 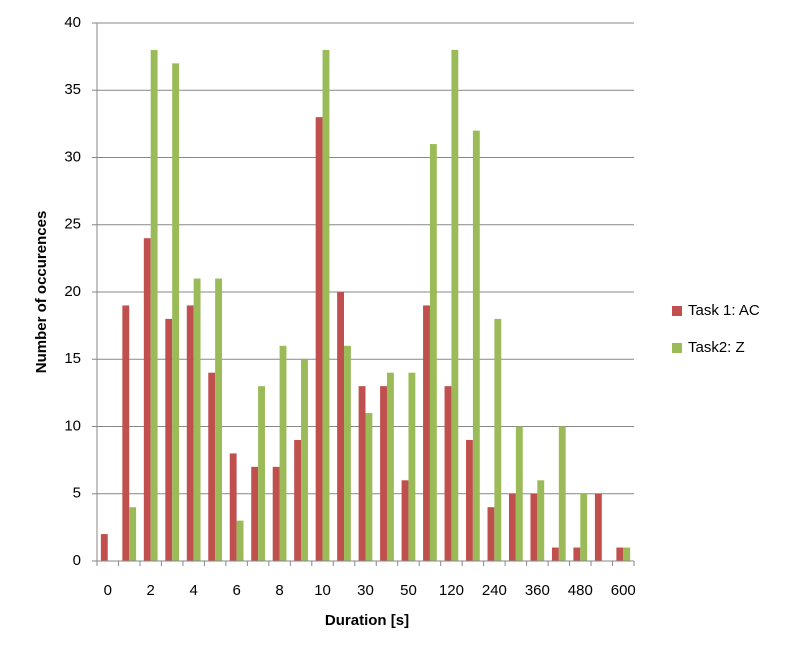 I want to click on y-tick-label: 25, so click(x=72, y=224).